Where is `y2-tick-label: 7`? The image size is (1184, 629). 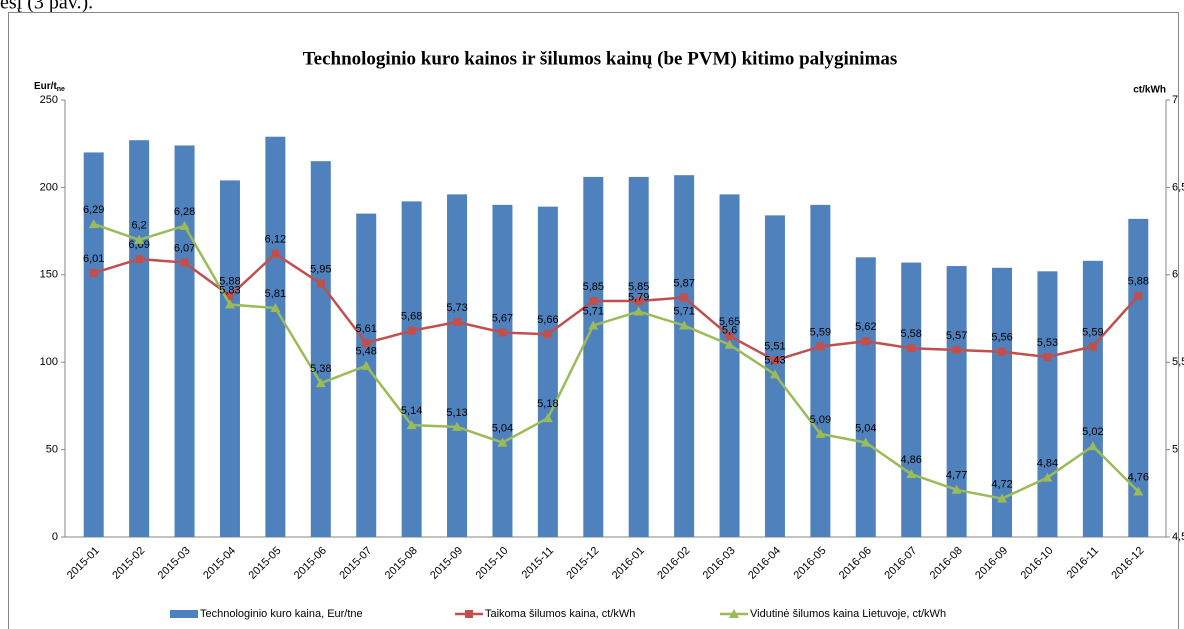 y2-tick-label: 7 is located at coordinates (1175, 100).